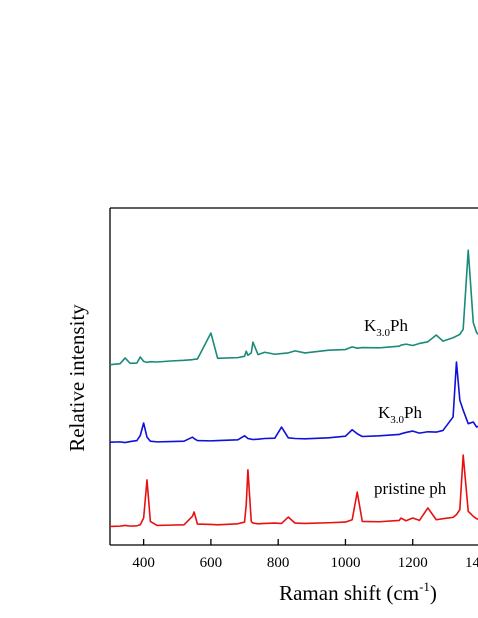 This screenshot has height=618, width=478. I want to click on x-tick-label: 1200, so click(413, 563).